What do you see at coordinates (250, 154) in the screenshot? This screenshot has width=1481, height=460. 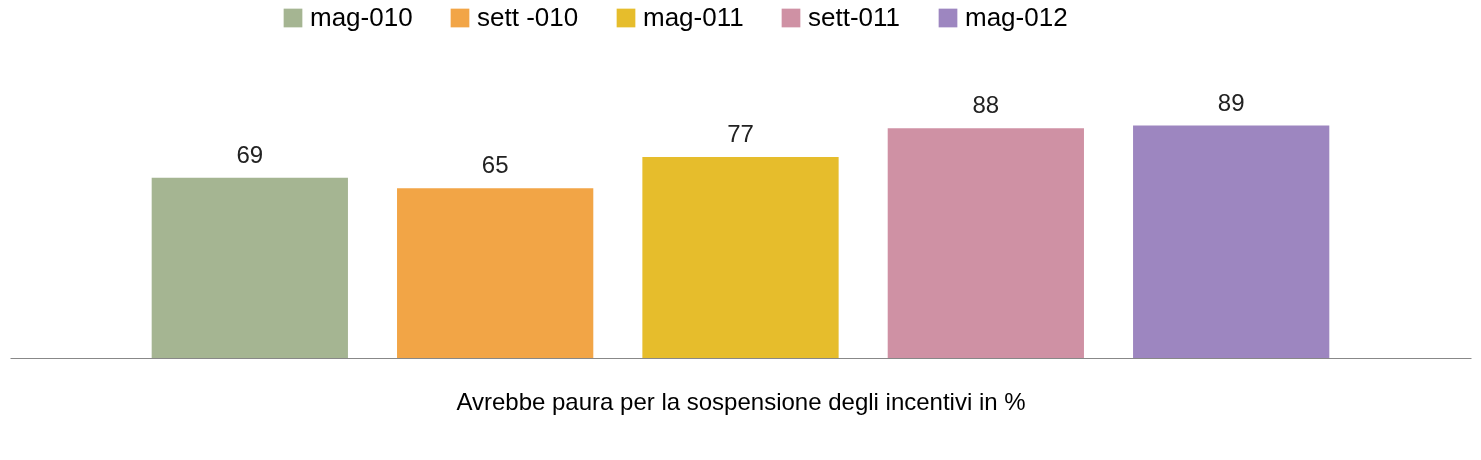 I see `data-label: 69` at bounding box center [250, 154].